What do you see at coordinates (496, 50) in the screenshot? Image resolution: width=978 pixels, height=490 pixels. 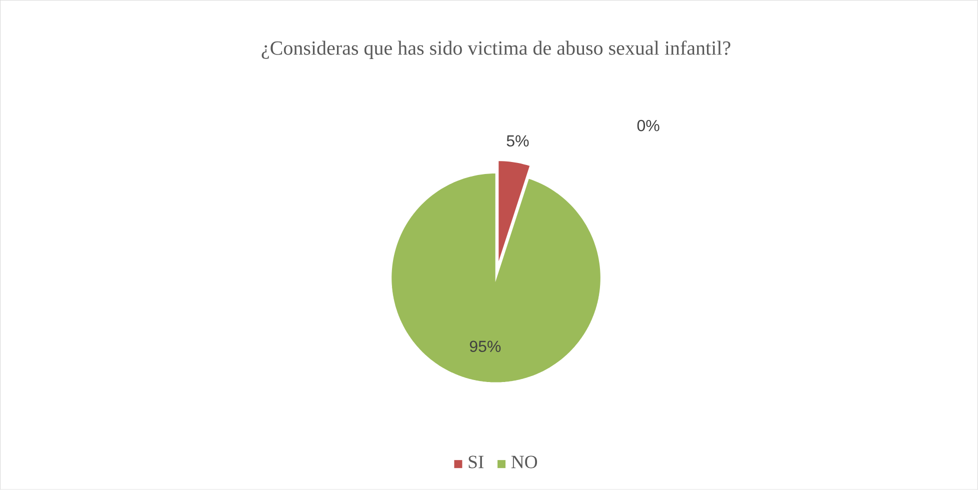 I see `chart-title: ¿Consideras que has sido victima de abuso sexual infantil?` at bounding box center [496, 50].